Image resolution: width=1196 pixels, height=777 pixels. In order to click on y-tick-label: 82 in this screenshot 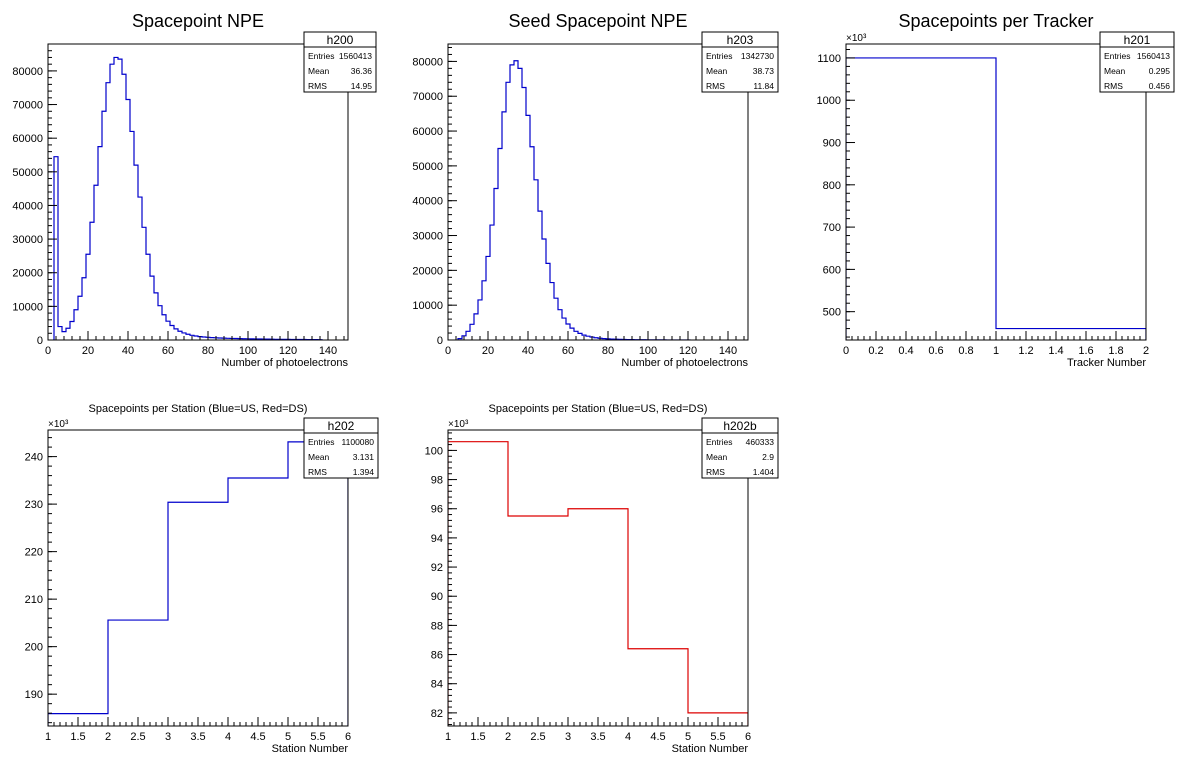, I will do `click(437, 714)`.